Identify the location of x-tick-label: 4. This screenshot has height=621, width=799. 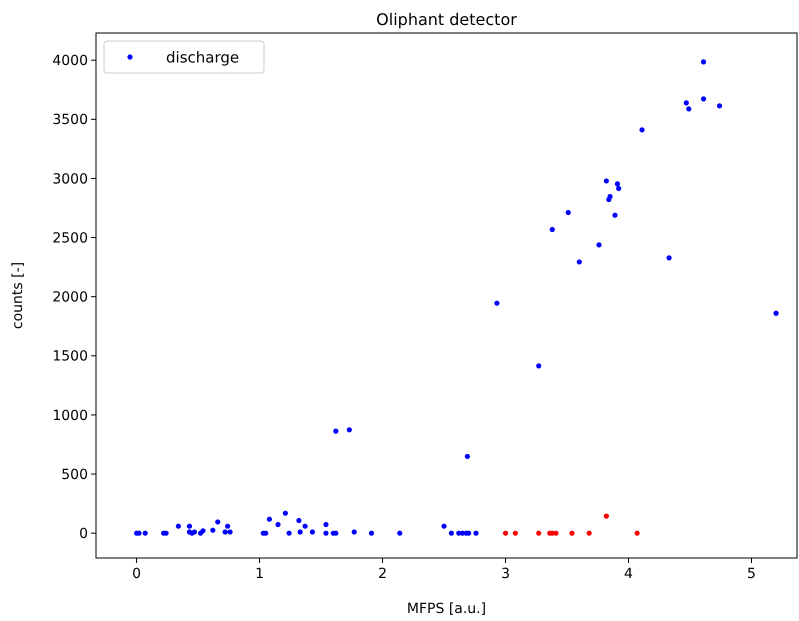
(629, 574).